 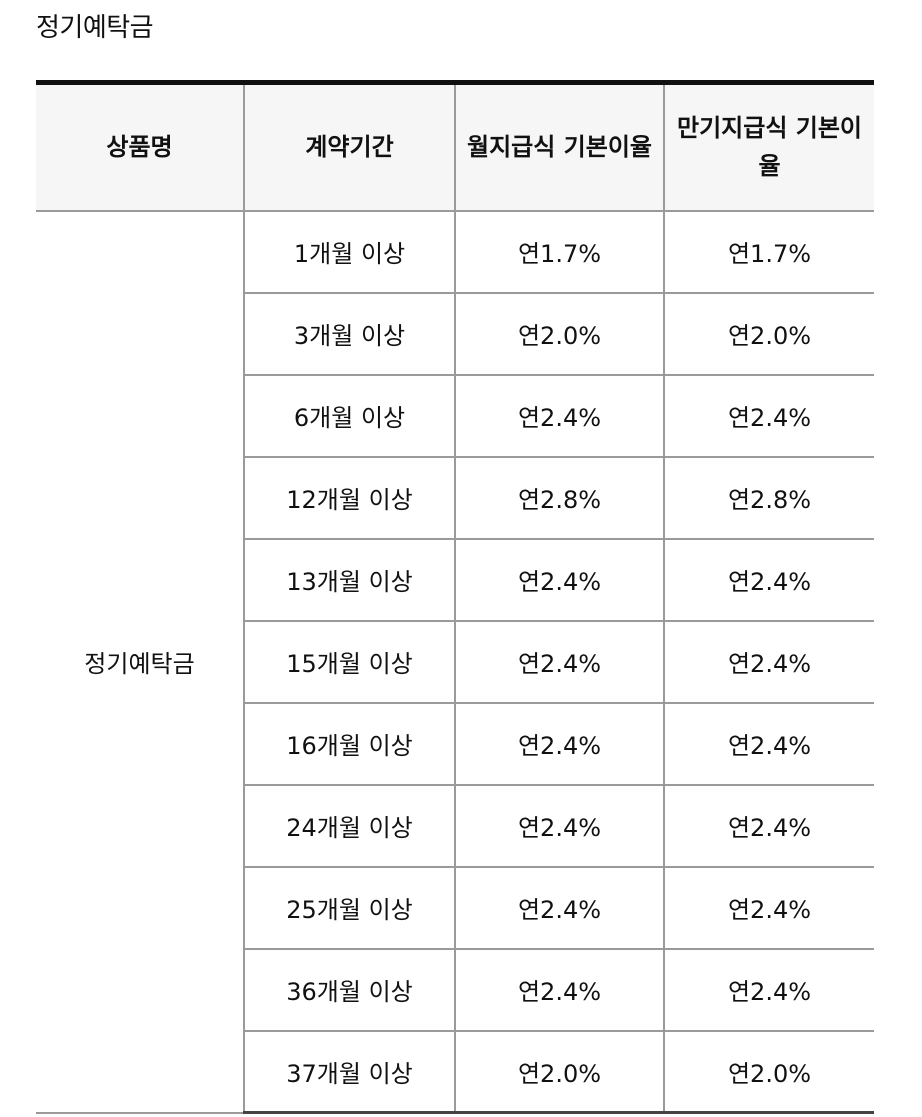 I want to click on table-row: 13개월 이상 연2.4% 연2.4%, so click(x=455, y=580).